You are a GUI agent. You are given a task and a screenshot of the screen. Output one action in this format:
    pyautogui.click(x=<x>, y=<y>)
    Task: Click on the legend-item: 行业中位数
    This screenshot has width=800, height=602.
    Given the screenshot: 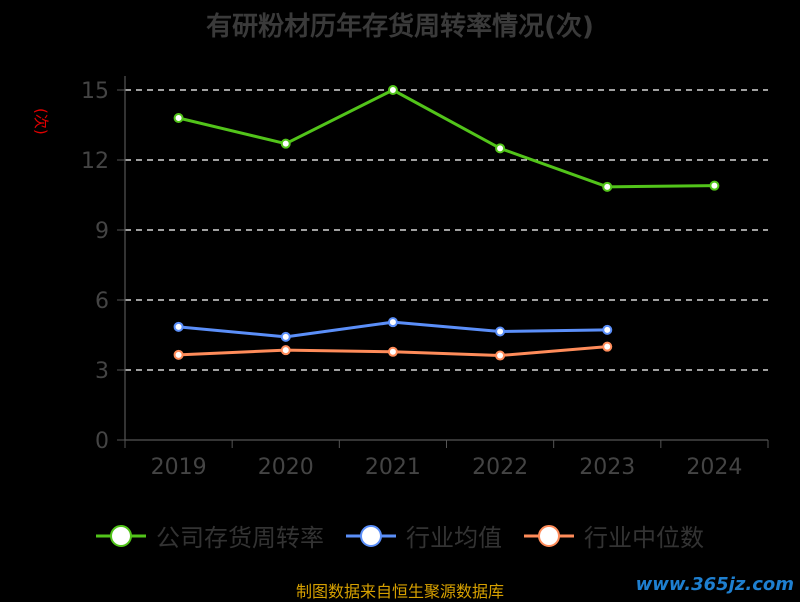 What is the action you would take?
    pyautogui.click(x=614, y=535)
    